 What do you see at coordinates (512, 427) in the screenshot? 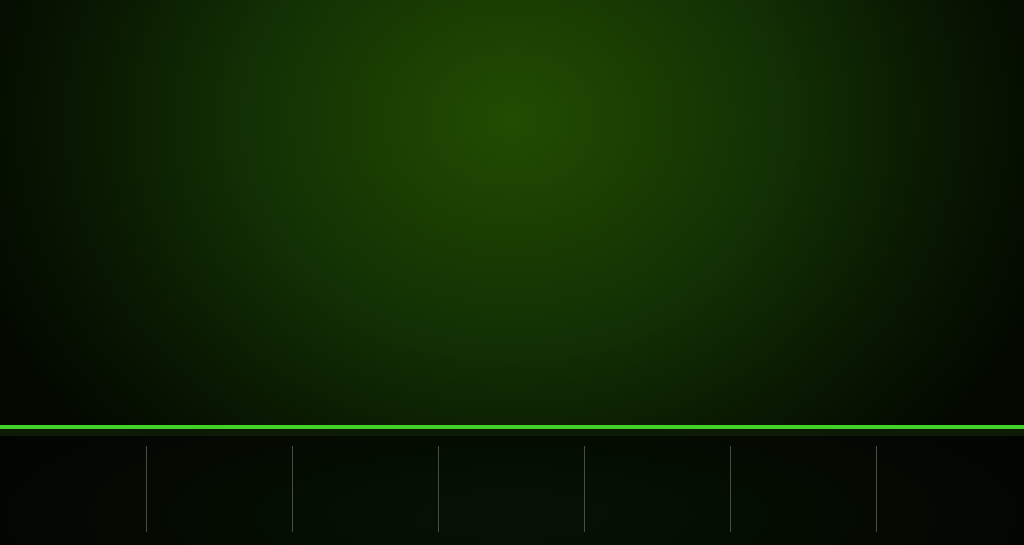
I see `accent-line` at bounding box center [512, 427].